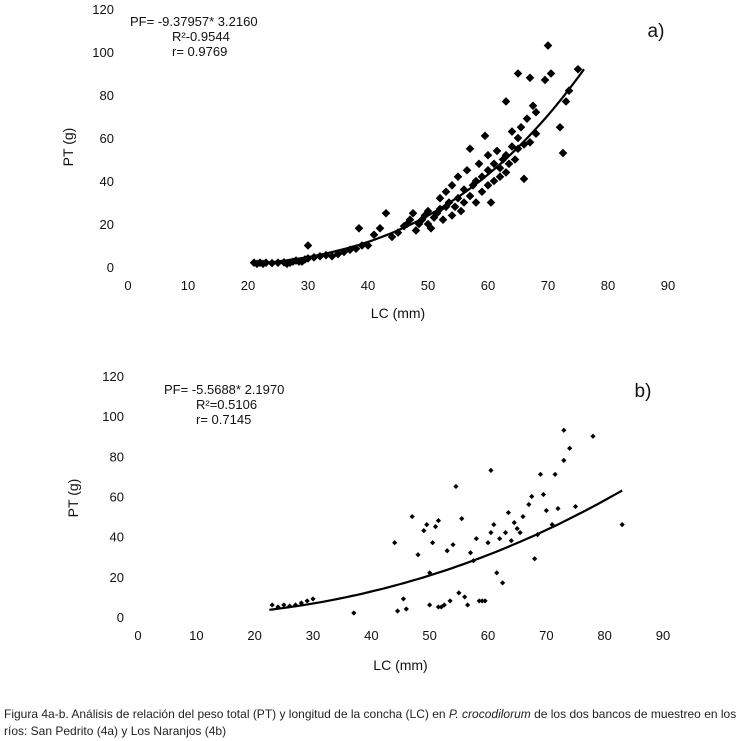  Describe the element at coordinates (113, 416) in the screenshot. I see `y-tick-label: 100` at that location.